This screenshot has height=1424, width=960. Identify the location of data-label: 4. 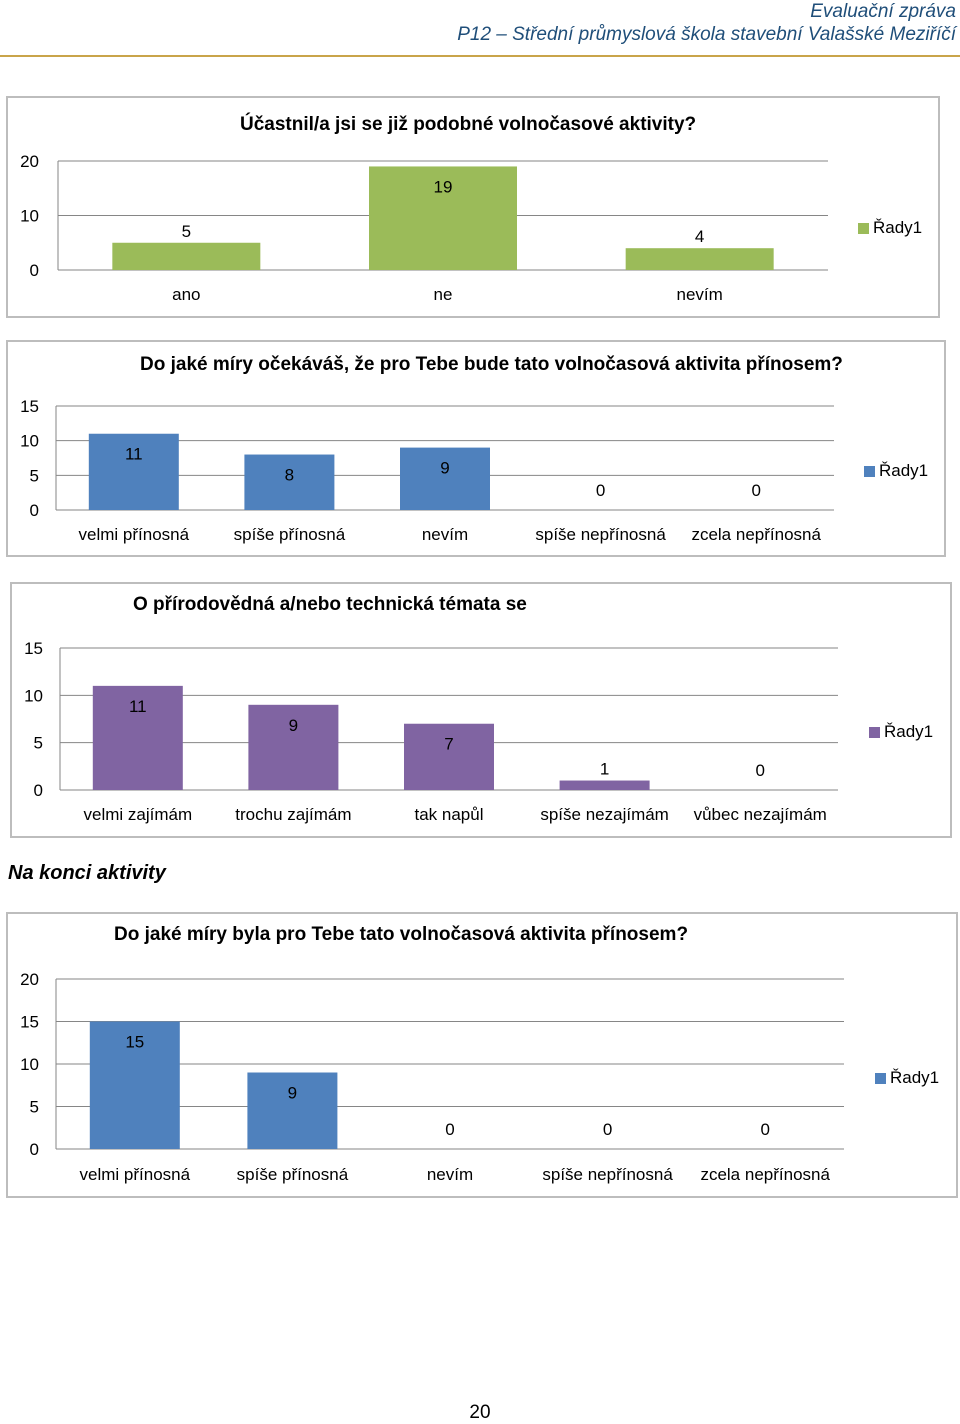
(699, 236).